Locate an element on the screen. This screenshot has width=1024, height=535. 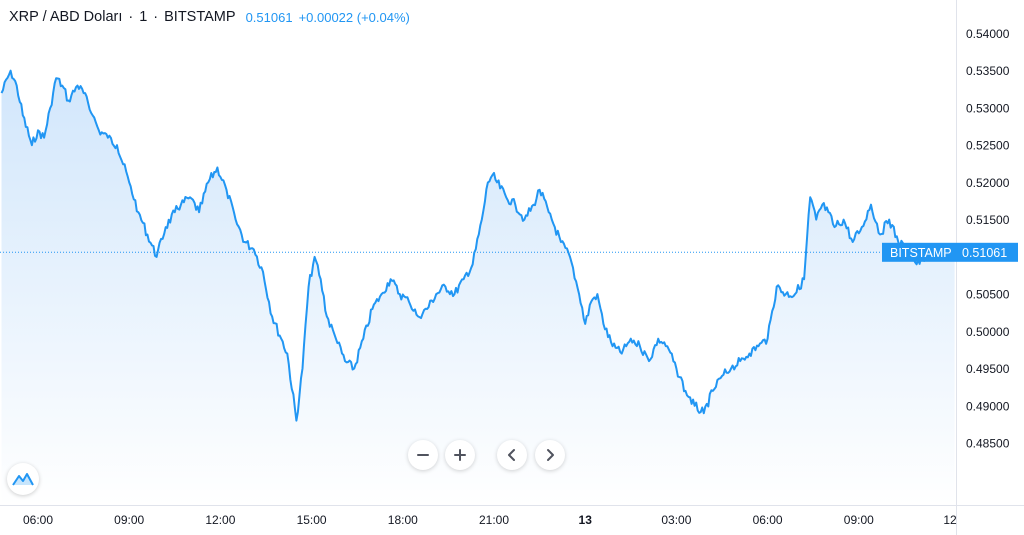
time-tick-label: 03:00 is located at coordinates (676, 520).